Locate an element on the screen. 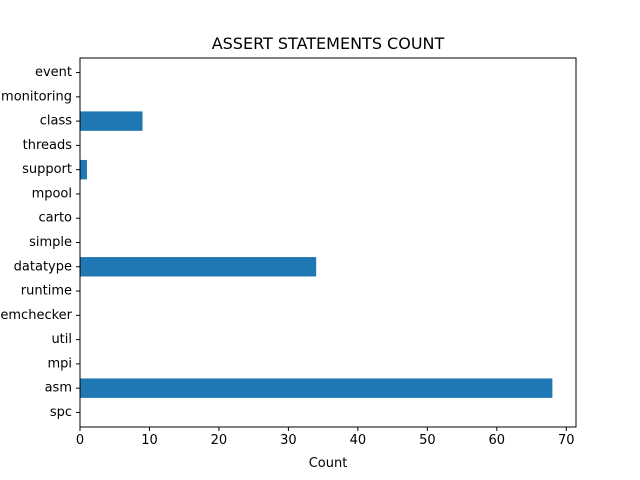 The height and width of the screenshot is (480, 640). y-tick-label: datatype is located at coordinates (43, 266).